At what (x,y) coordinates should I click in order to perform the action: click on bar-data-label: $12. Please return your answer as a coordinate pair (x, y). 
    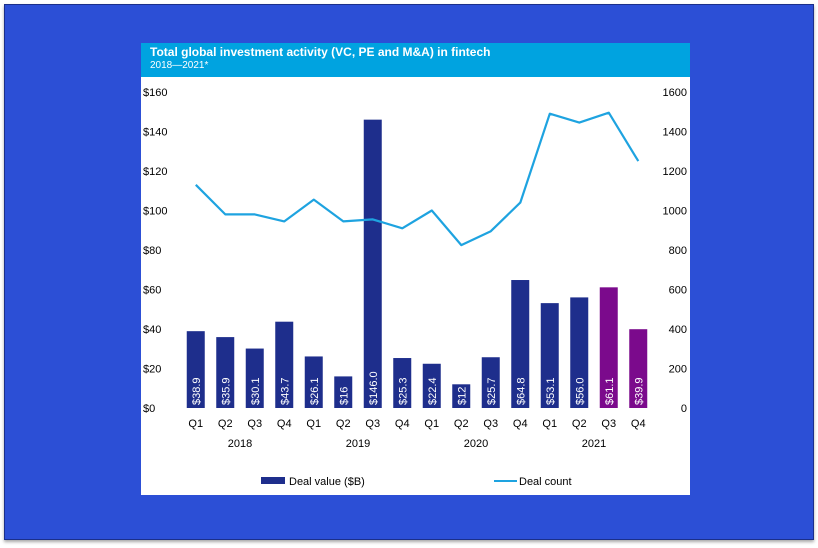
    Looking at the image, I should click on (462, 396).